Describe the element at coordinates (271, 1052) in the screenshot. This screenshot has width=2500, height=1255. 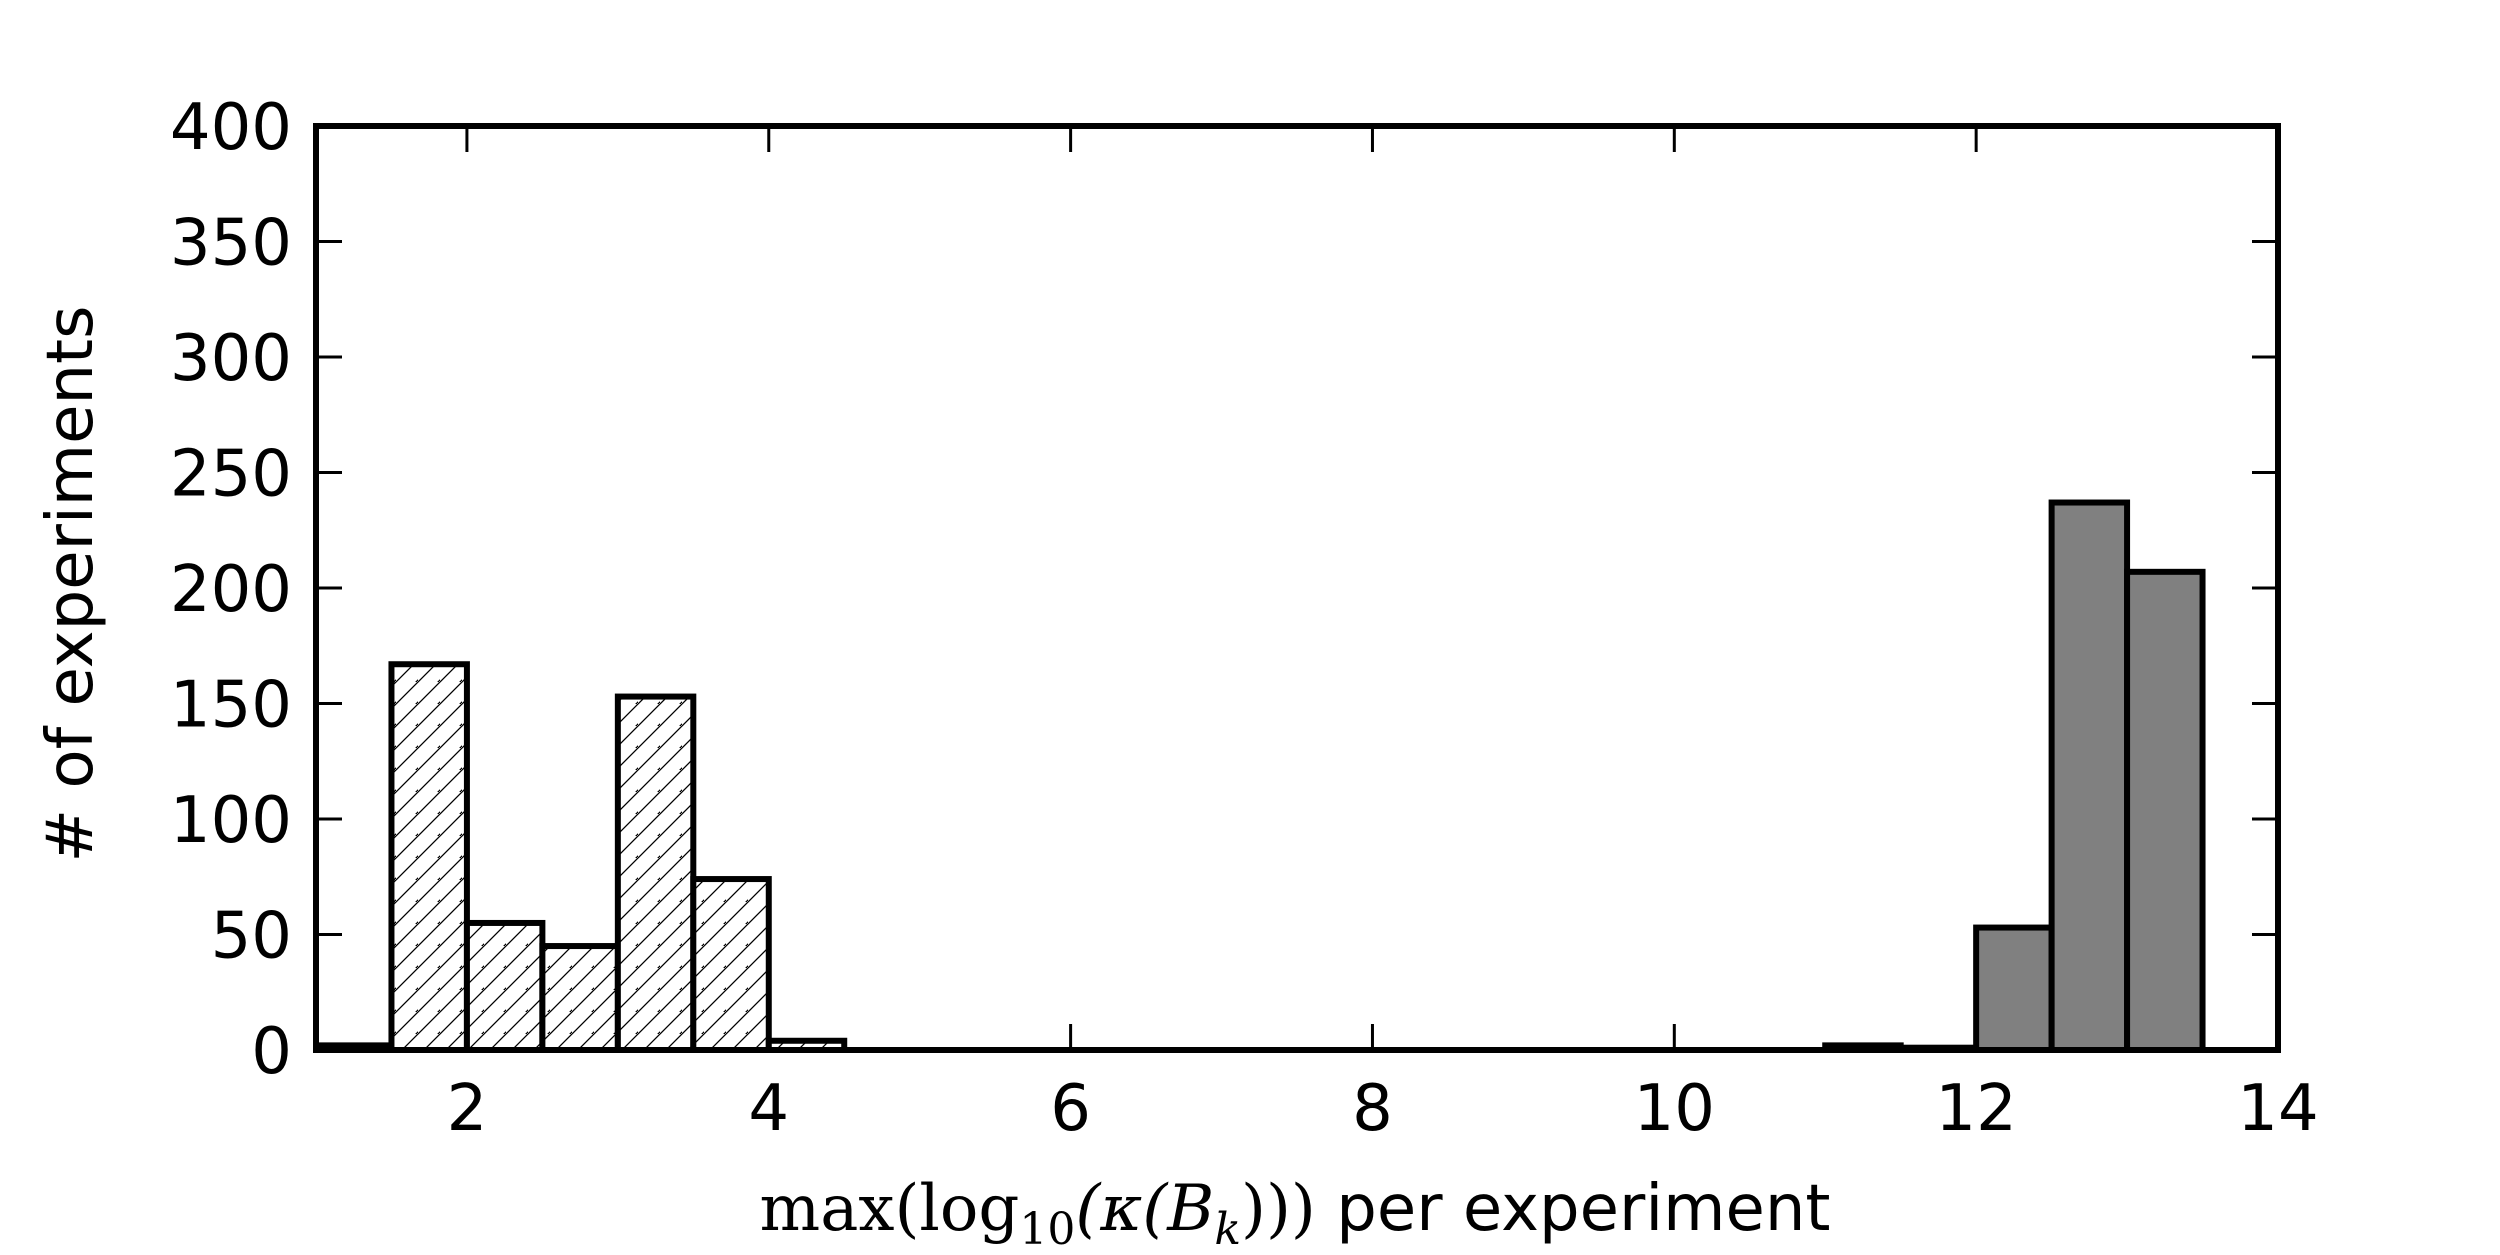
I see `y-tick-label: 0` at that location.